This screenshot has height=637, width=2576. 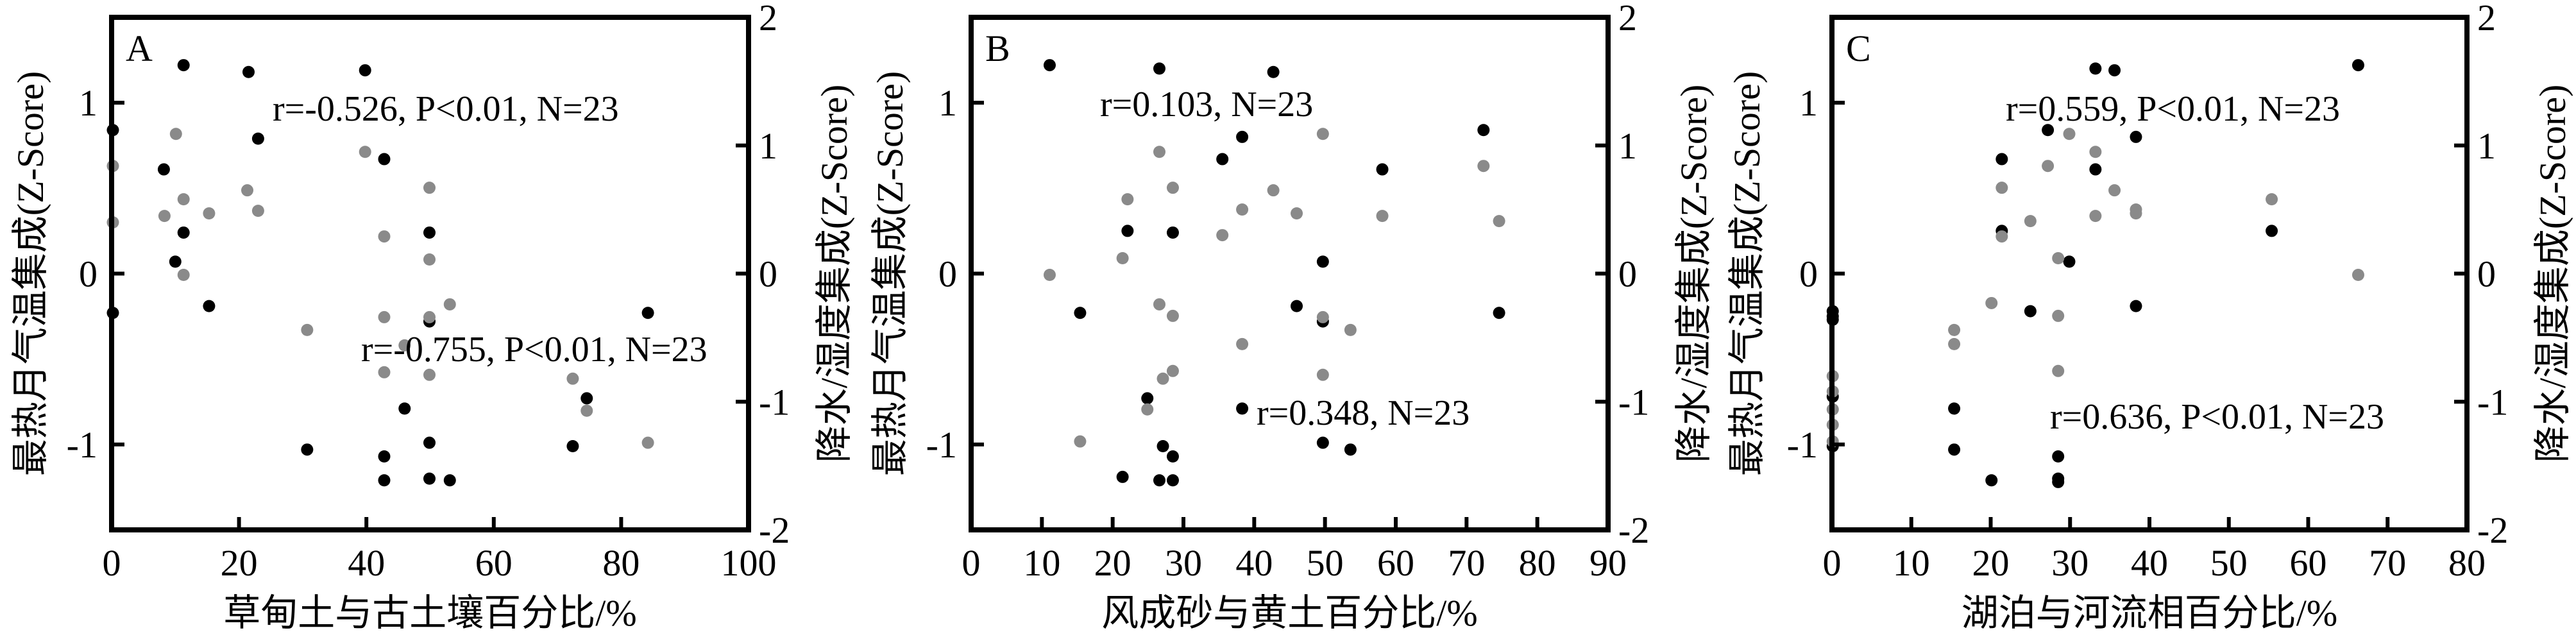 What do you see at coordinates (1608, 563) in the screenshot?
I see `x-tick-label: 90` at bounding box center [1608, 563].